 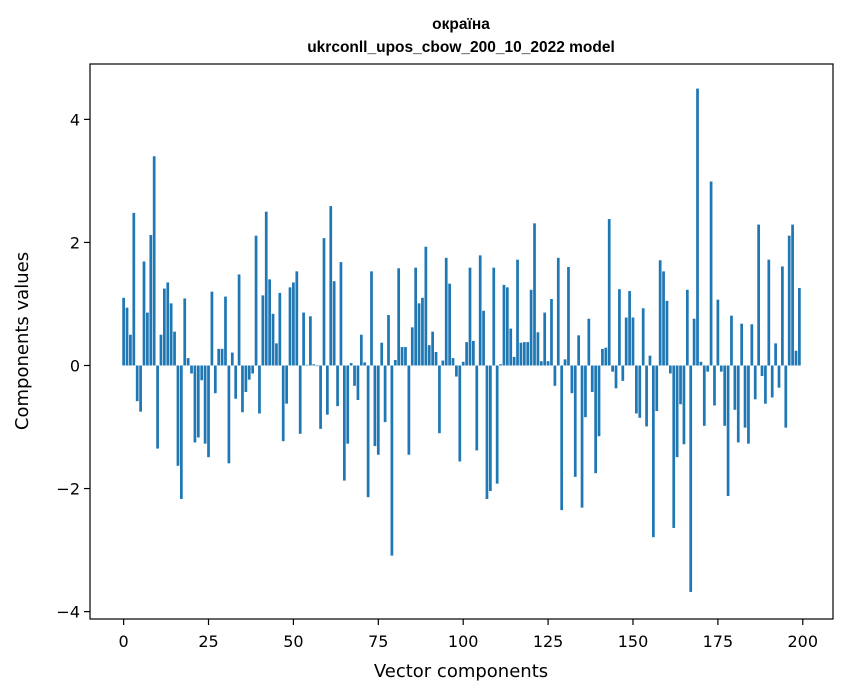 What do you see at coordinates (548, 641) in the screenshot?
I see `x-tick-label: 125` at bounding box center [548, 641].